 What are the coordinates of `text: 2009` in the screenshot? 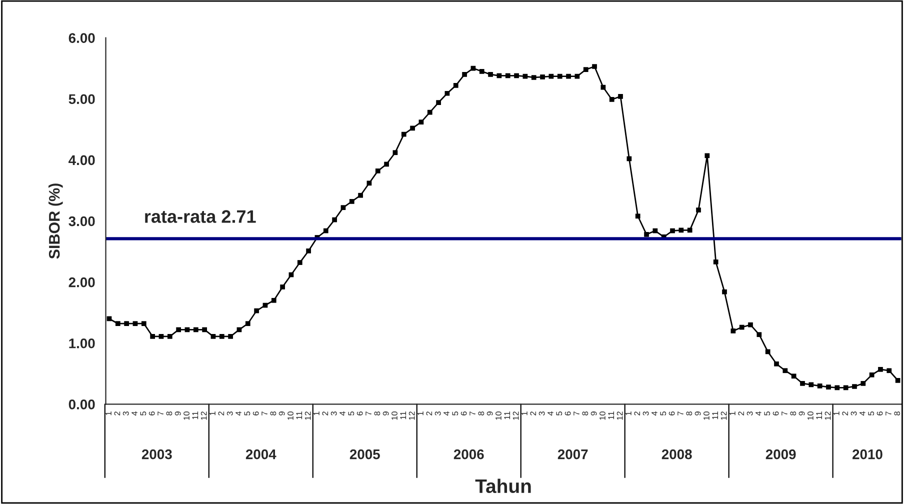 It's located at (781, 454).